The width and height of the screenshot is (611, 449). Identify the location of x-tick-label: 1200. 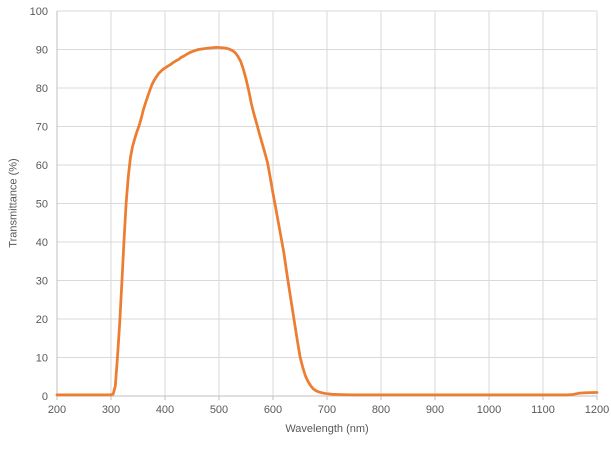
(597, 410).